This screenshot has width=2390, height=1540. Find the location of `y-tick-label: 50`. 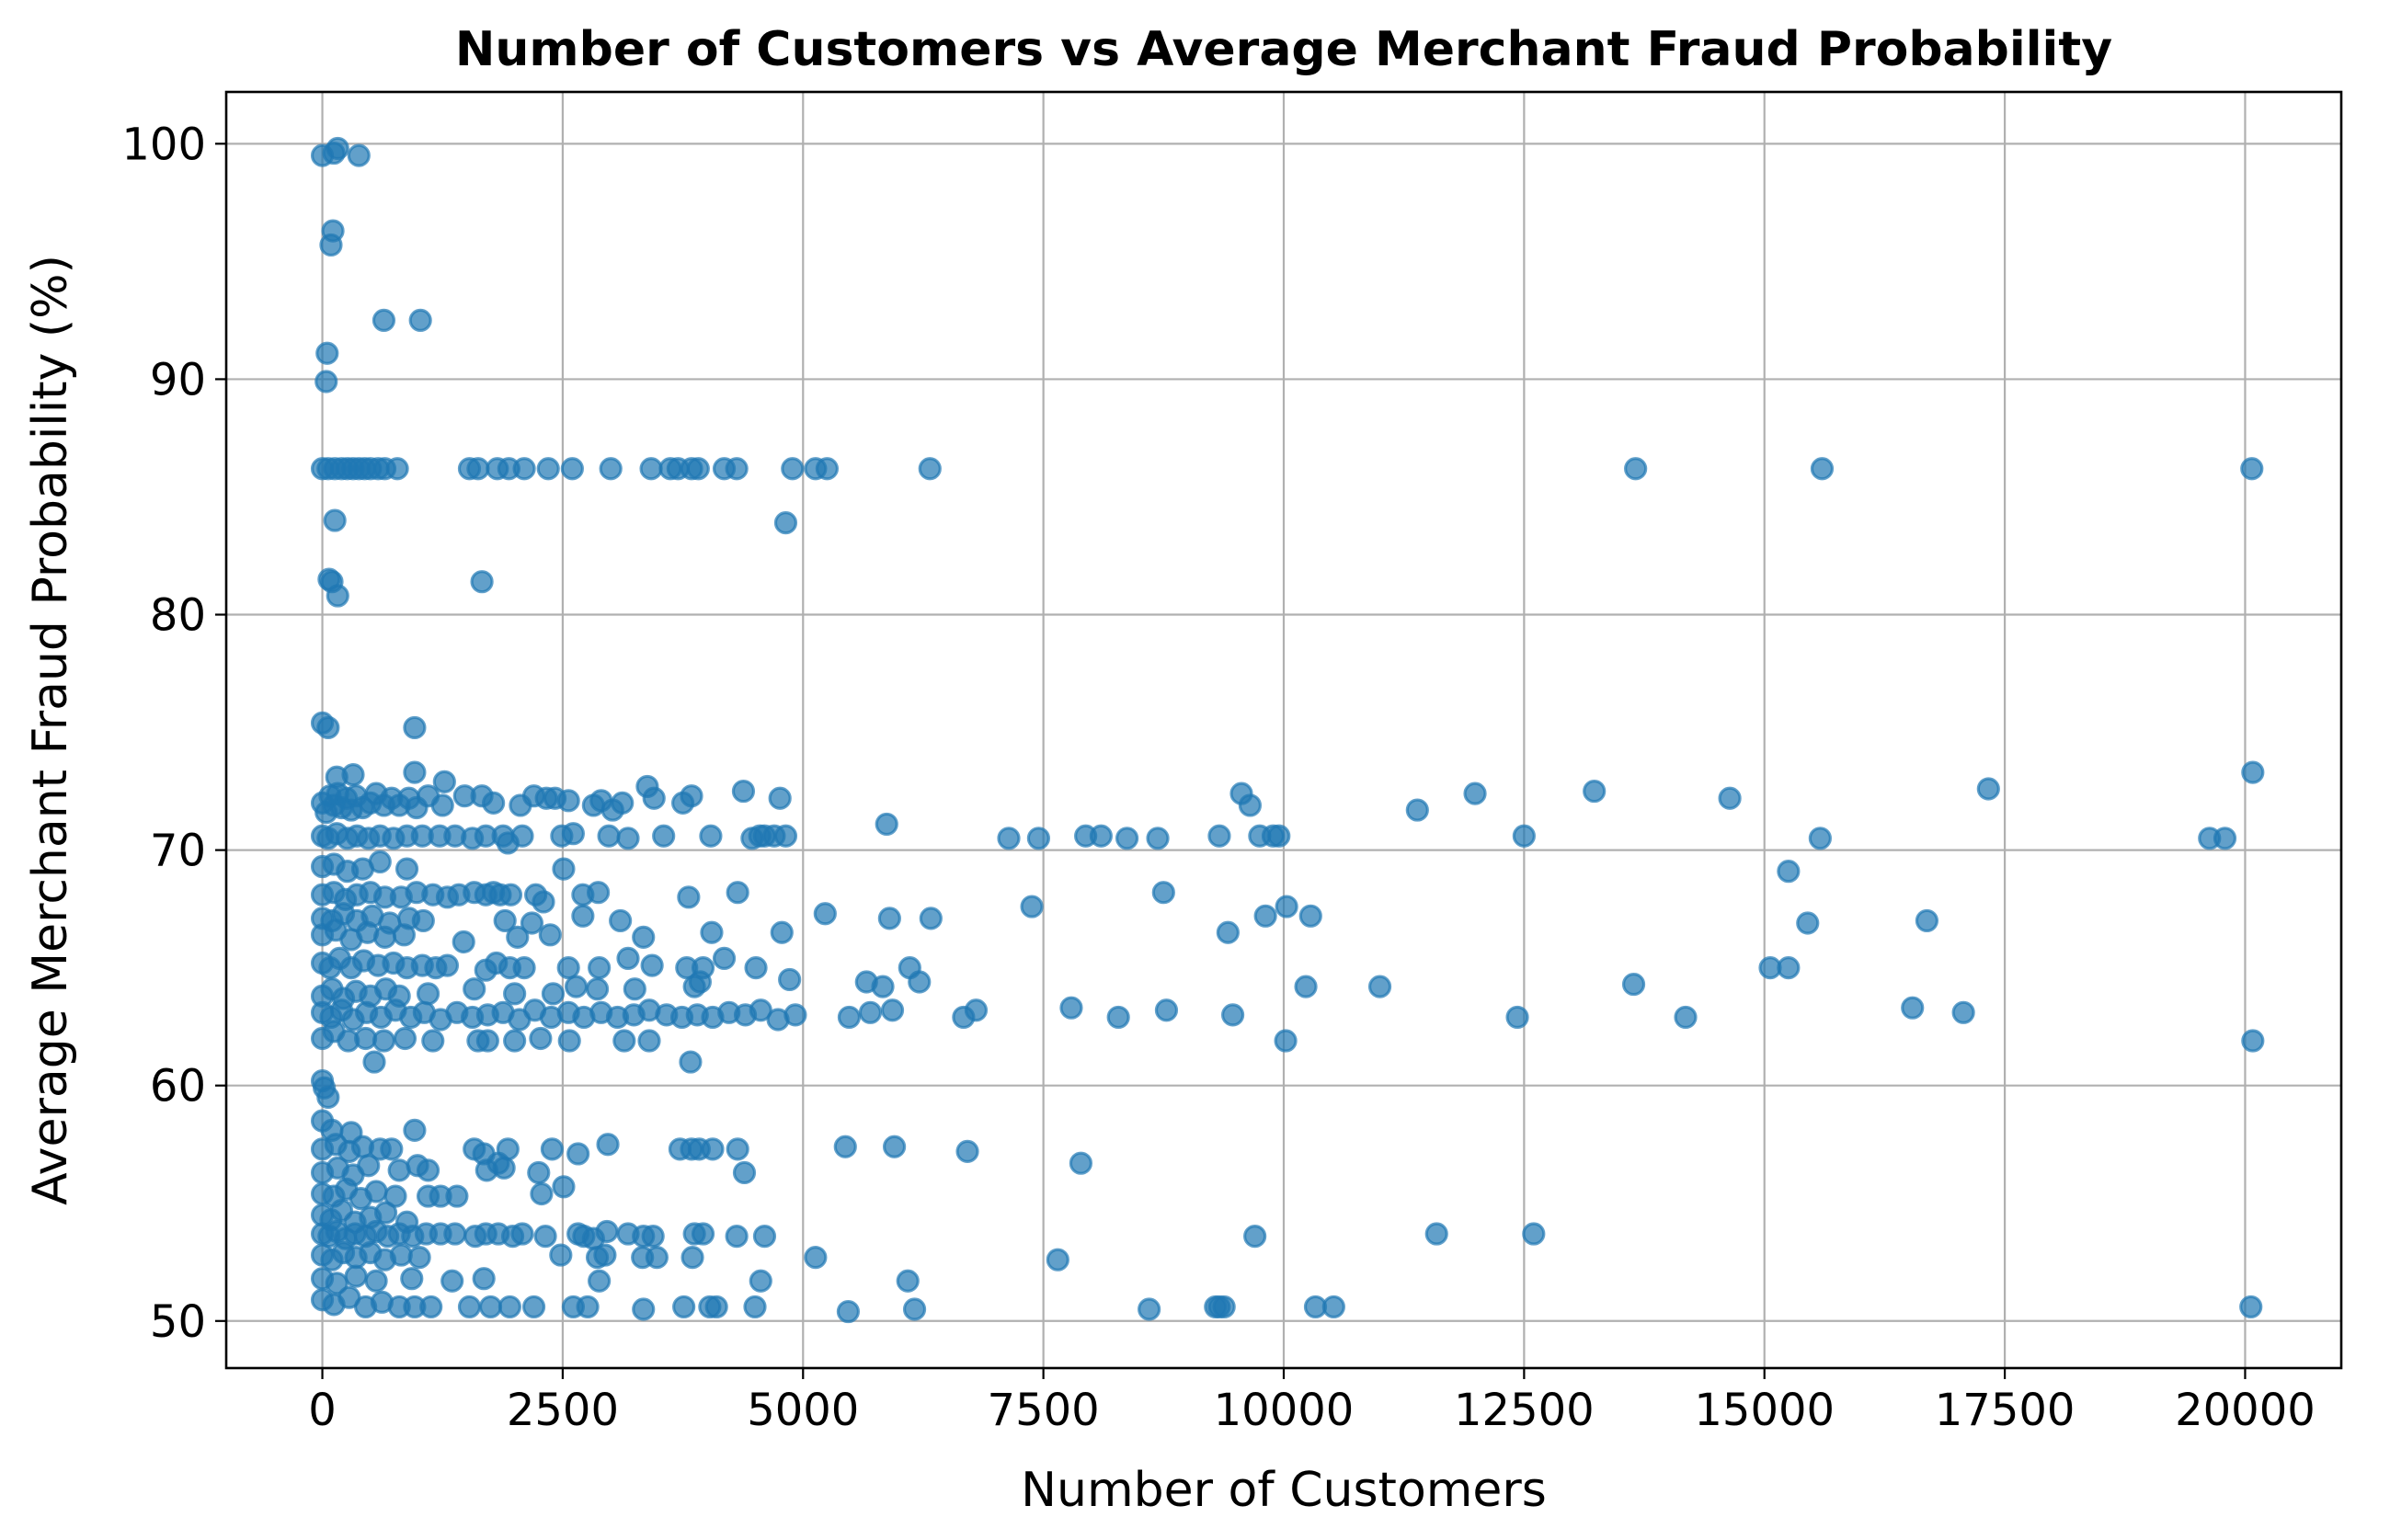

y-tick-label: 50 is located at coordinates (178, 1322).